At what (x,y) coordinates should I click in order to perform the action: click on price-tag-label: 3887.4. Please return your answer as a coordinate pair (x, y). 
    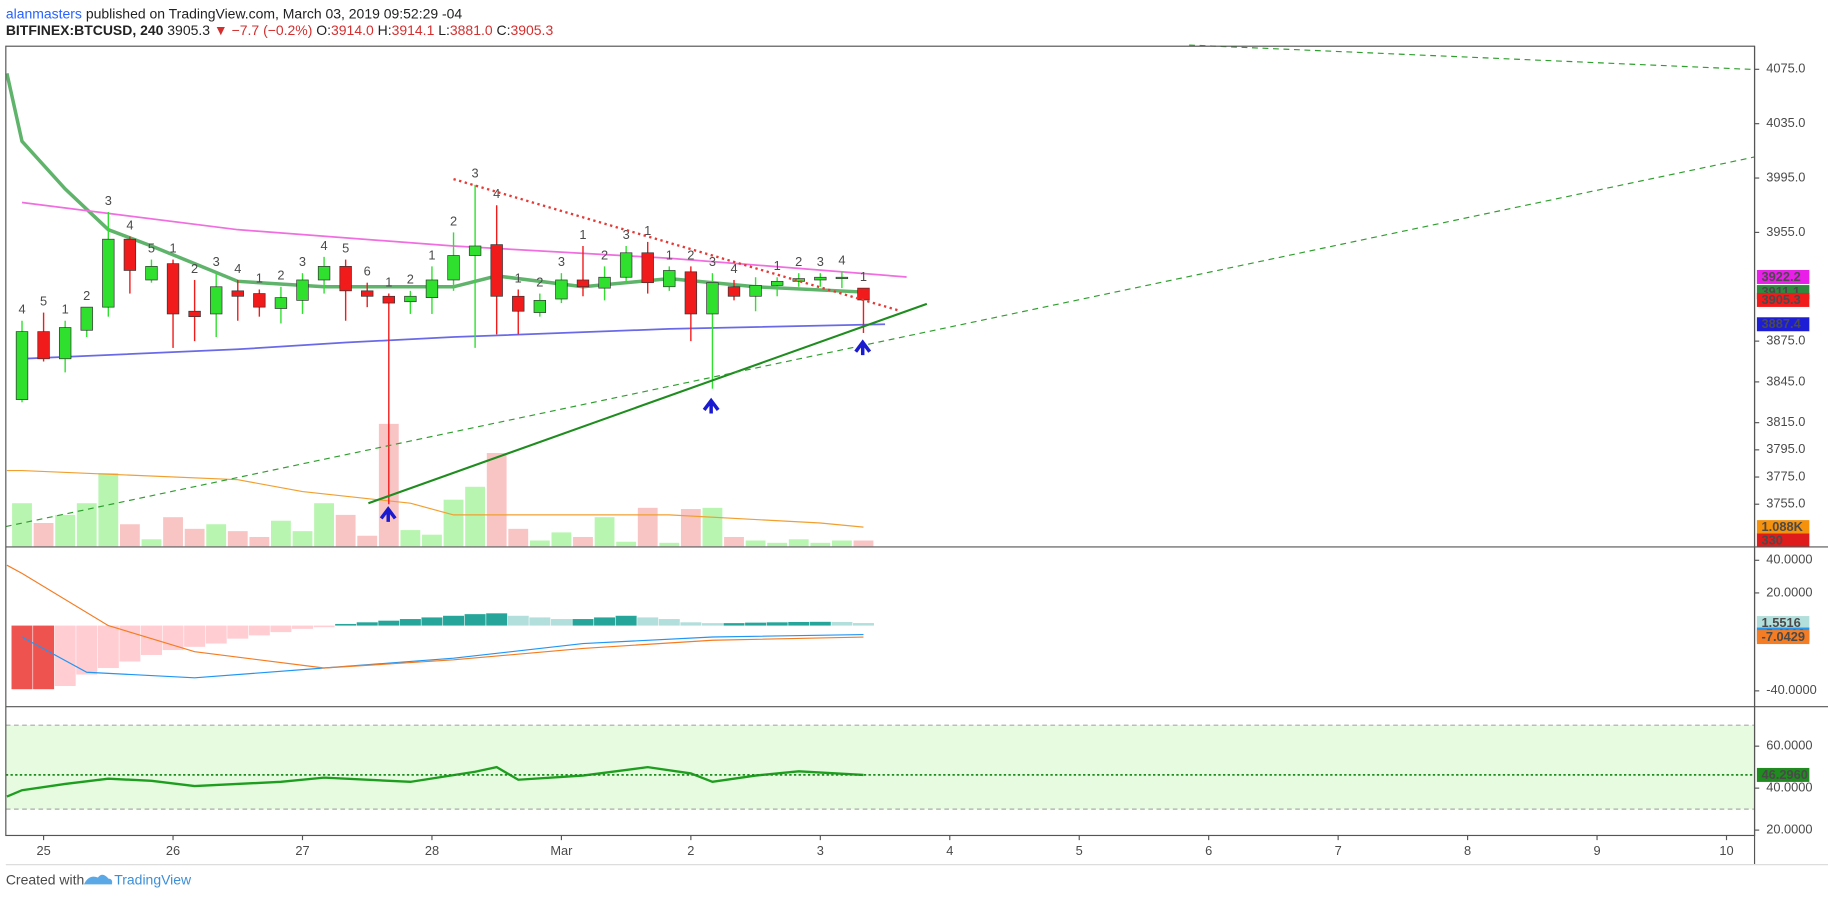
    Looking at the image, I should click on (1782, 323).